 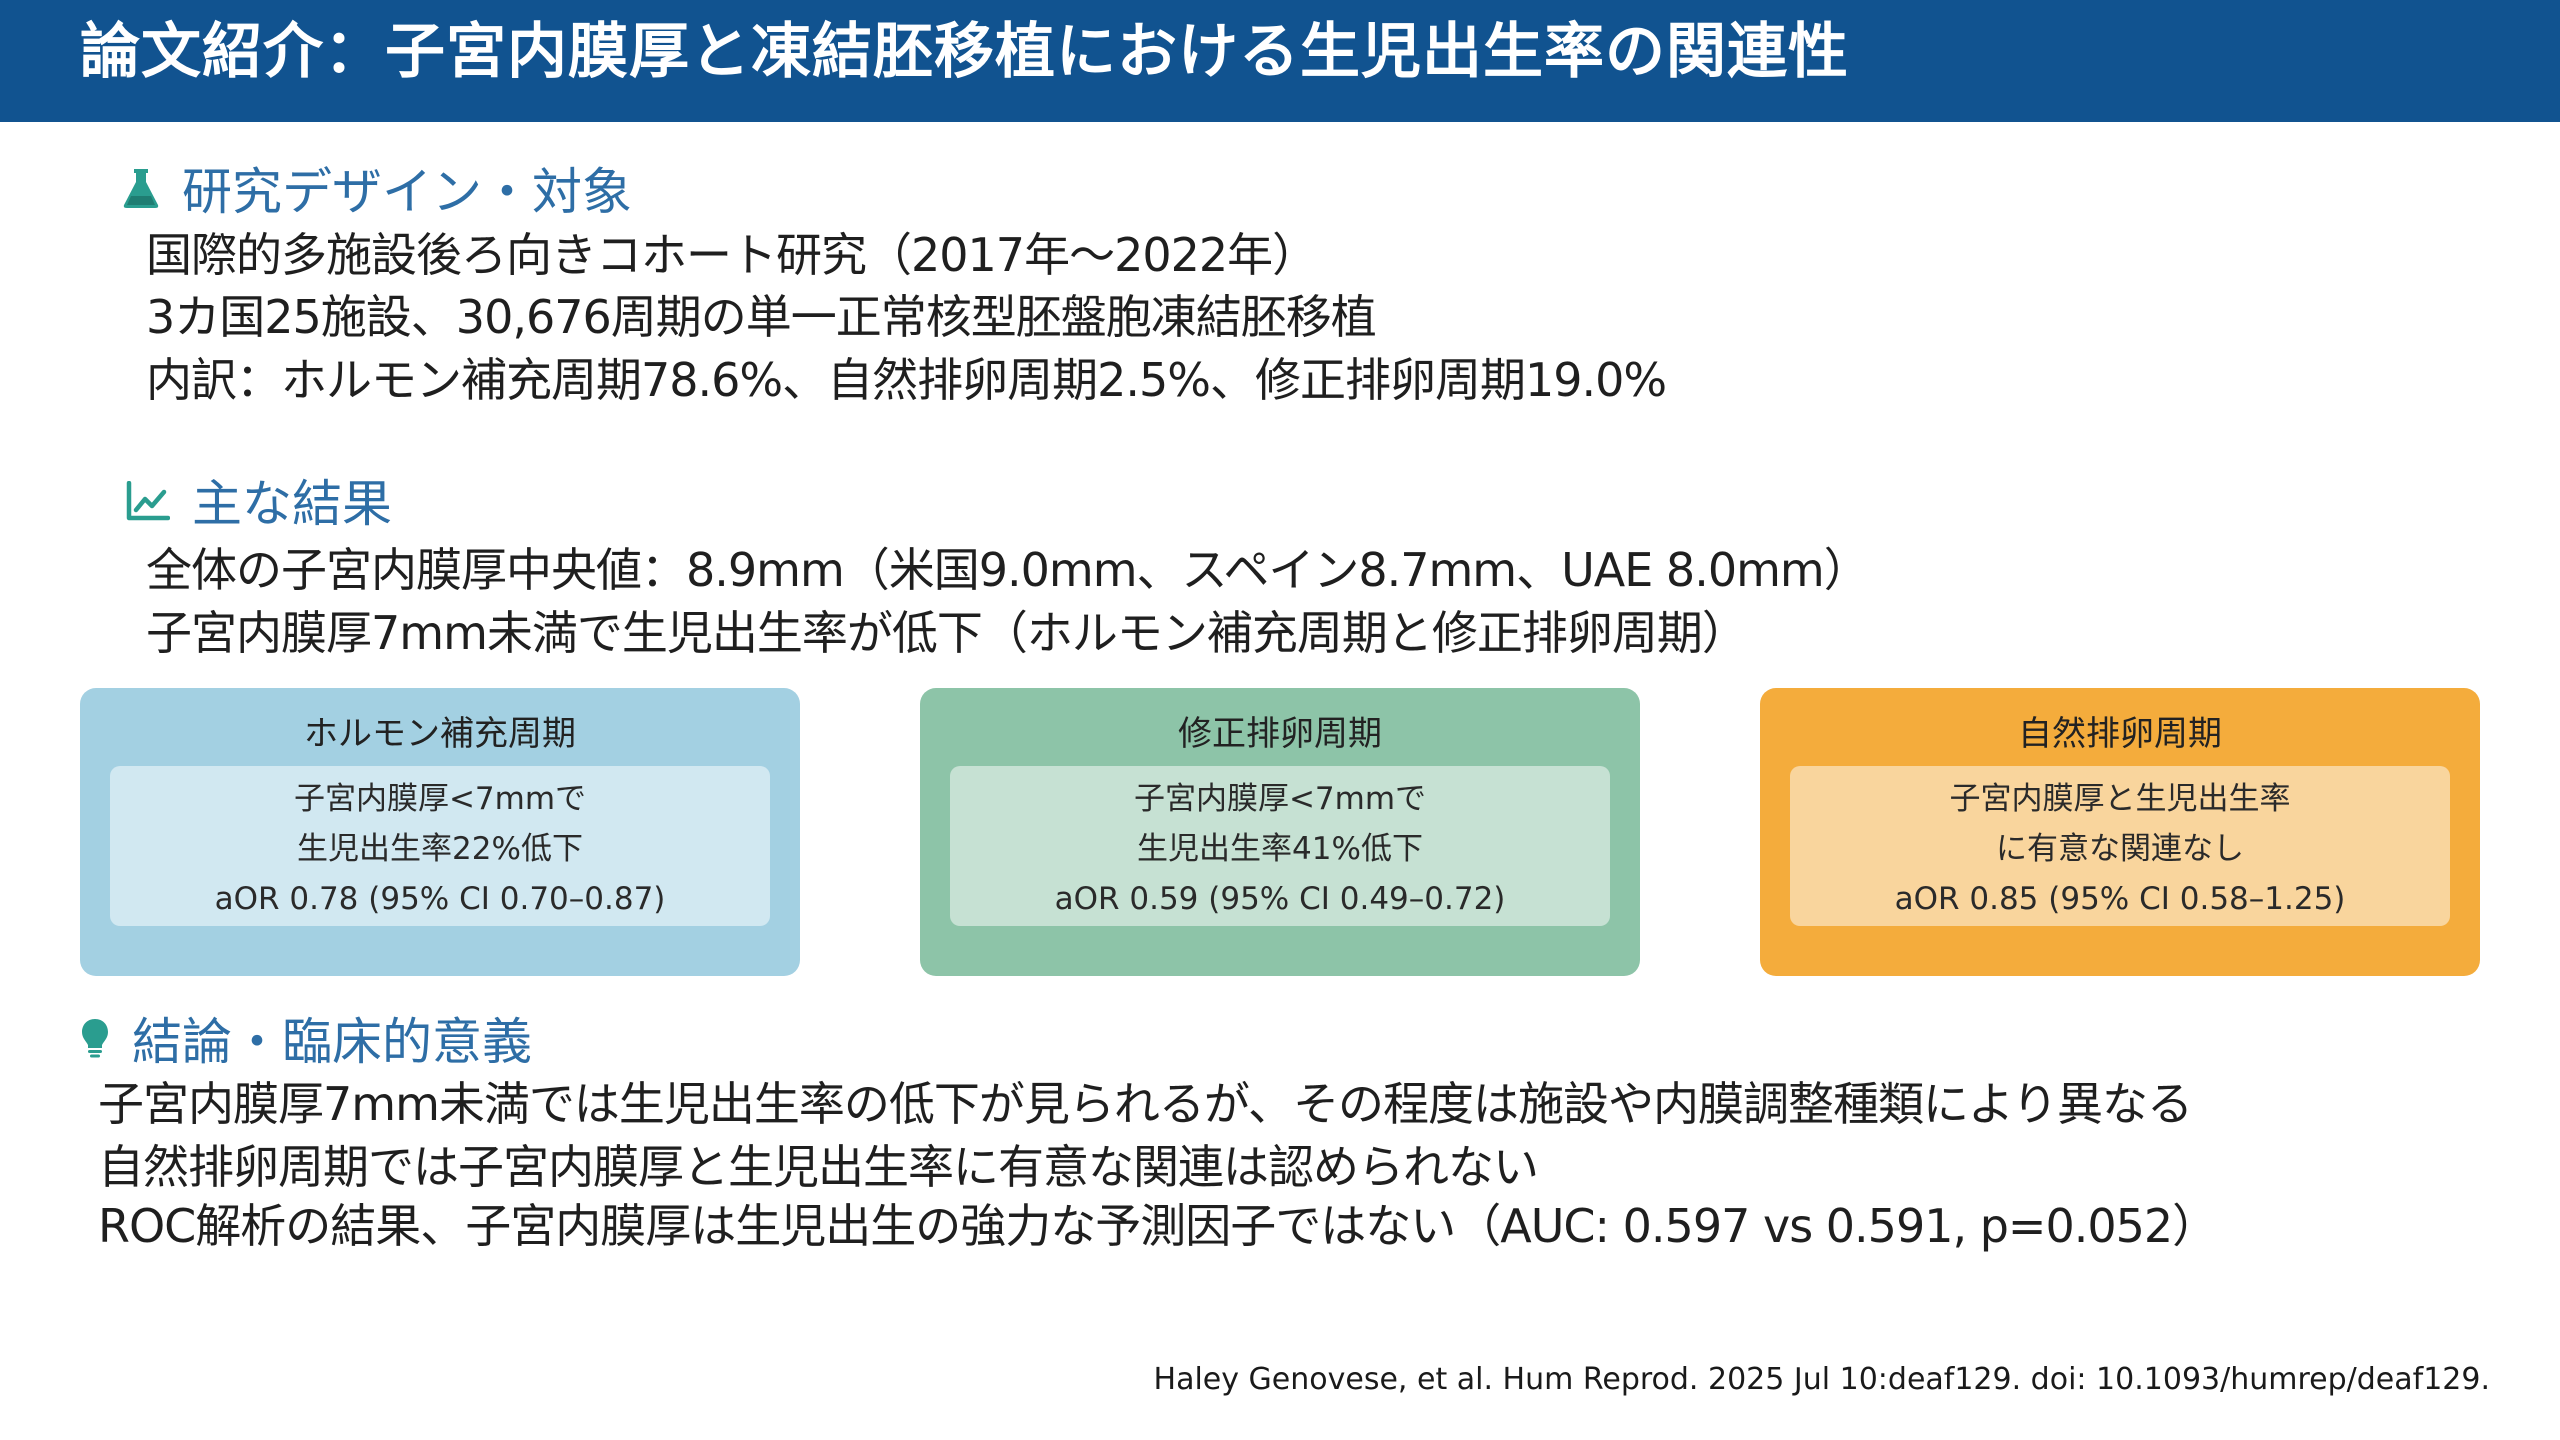 What do you see at coordinates (148, 504) in the screenshot?
I see `chart-line-icon` at bounding box center [148, 504].